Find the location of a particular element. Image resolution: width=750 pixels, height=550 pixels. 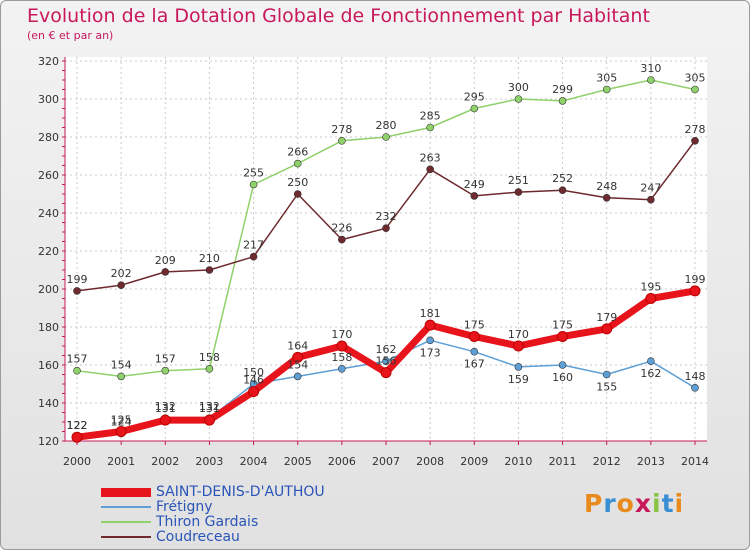

data-label: 255 is located at coordinates (253, 173).